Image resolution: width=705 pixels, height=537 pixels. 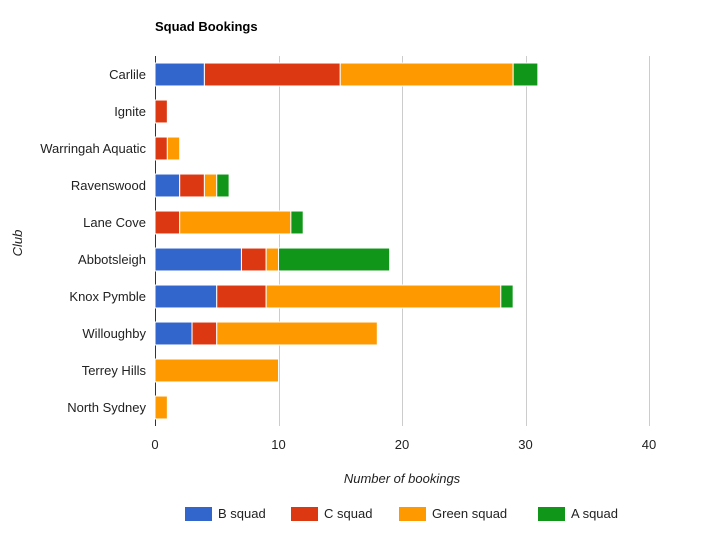 I want to click on category-label: Terrey Hills, so click(x=114, y=370).